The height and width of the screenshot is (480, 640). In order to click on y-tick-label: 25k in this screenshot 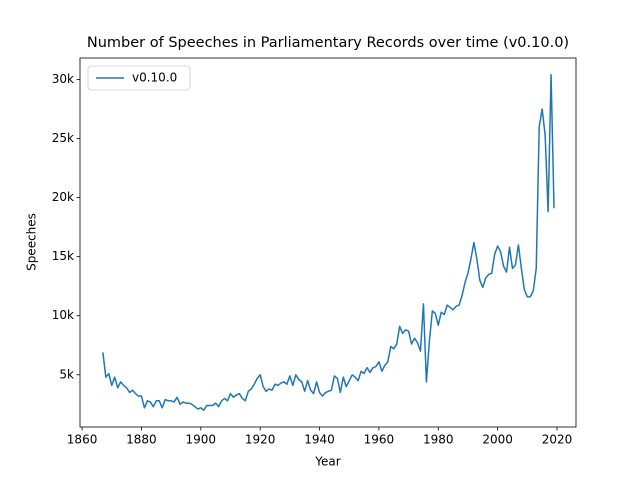, I will do `click(63, 138)`.